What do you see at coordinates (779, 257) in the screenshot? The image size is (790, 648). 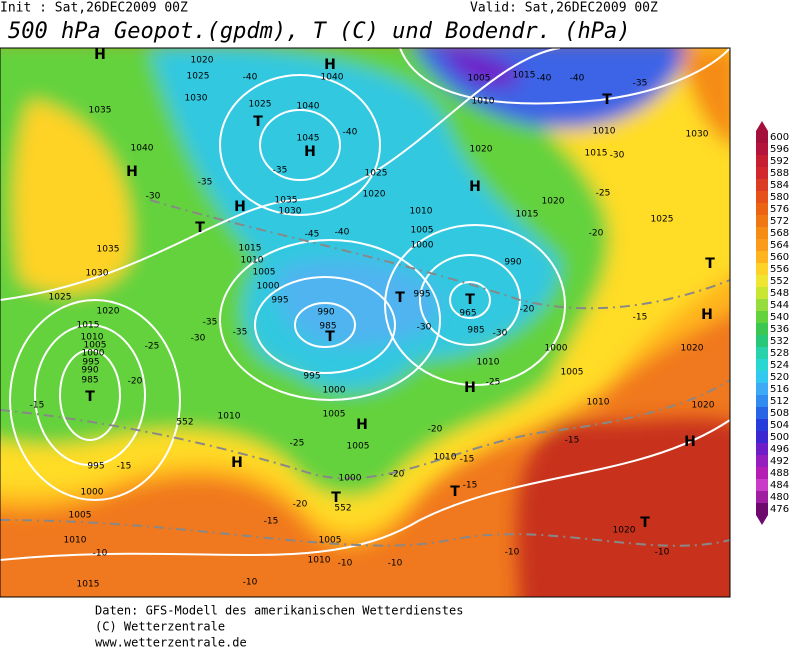 I see `colorbar-tick-label: 560` at bounding box center [779, 257].